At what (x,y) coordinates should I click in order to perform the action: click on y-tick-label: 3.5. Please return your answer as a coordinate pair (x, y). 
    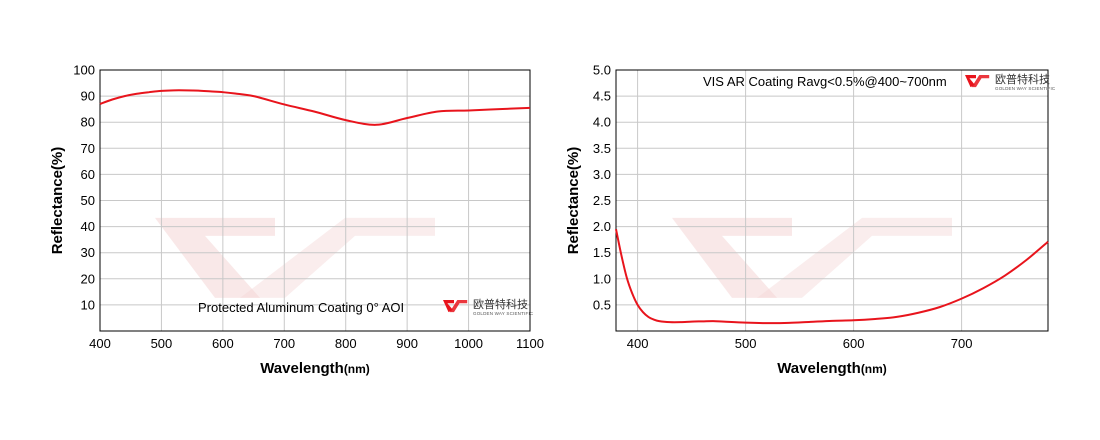
    Looking at the image, I should click on (602, 148).